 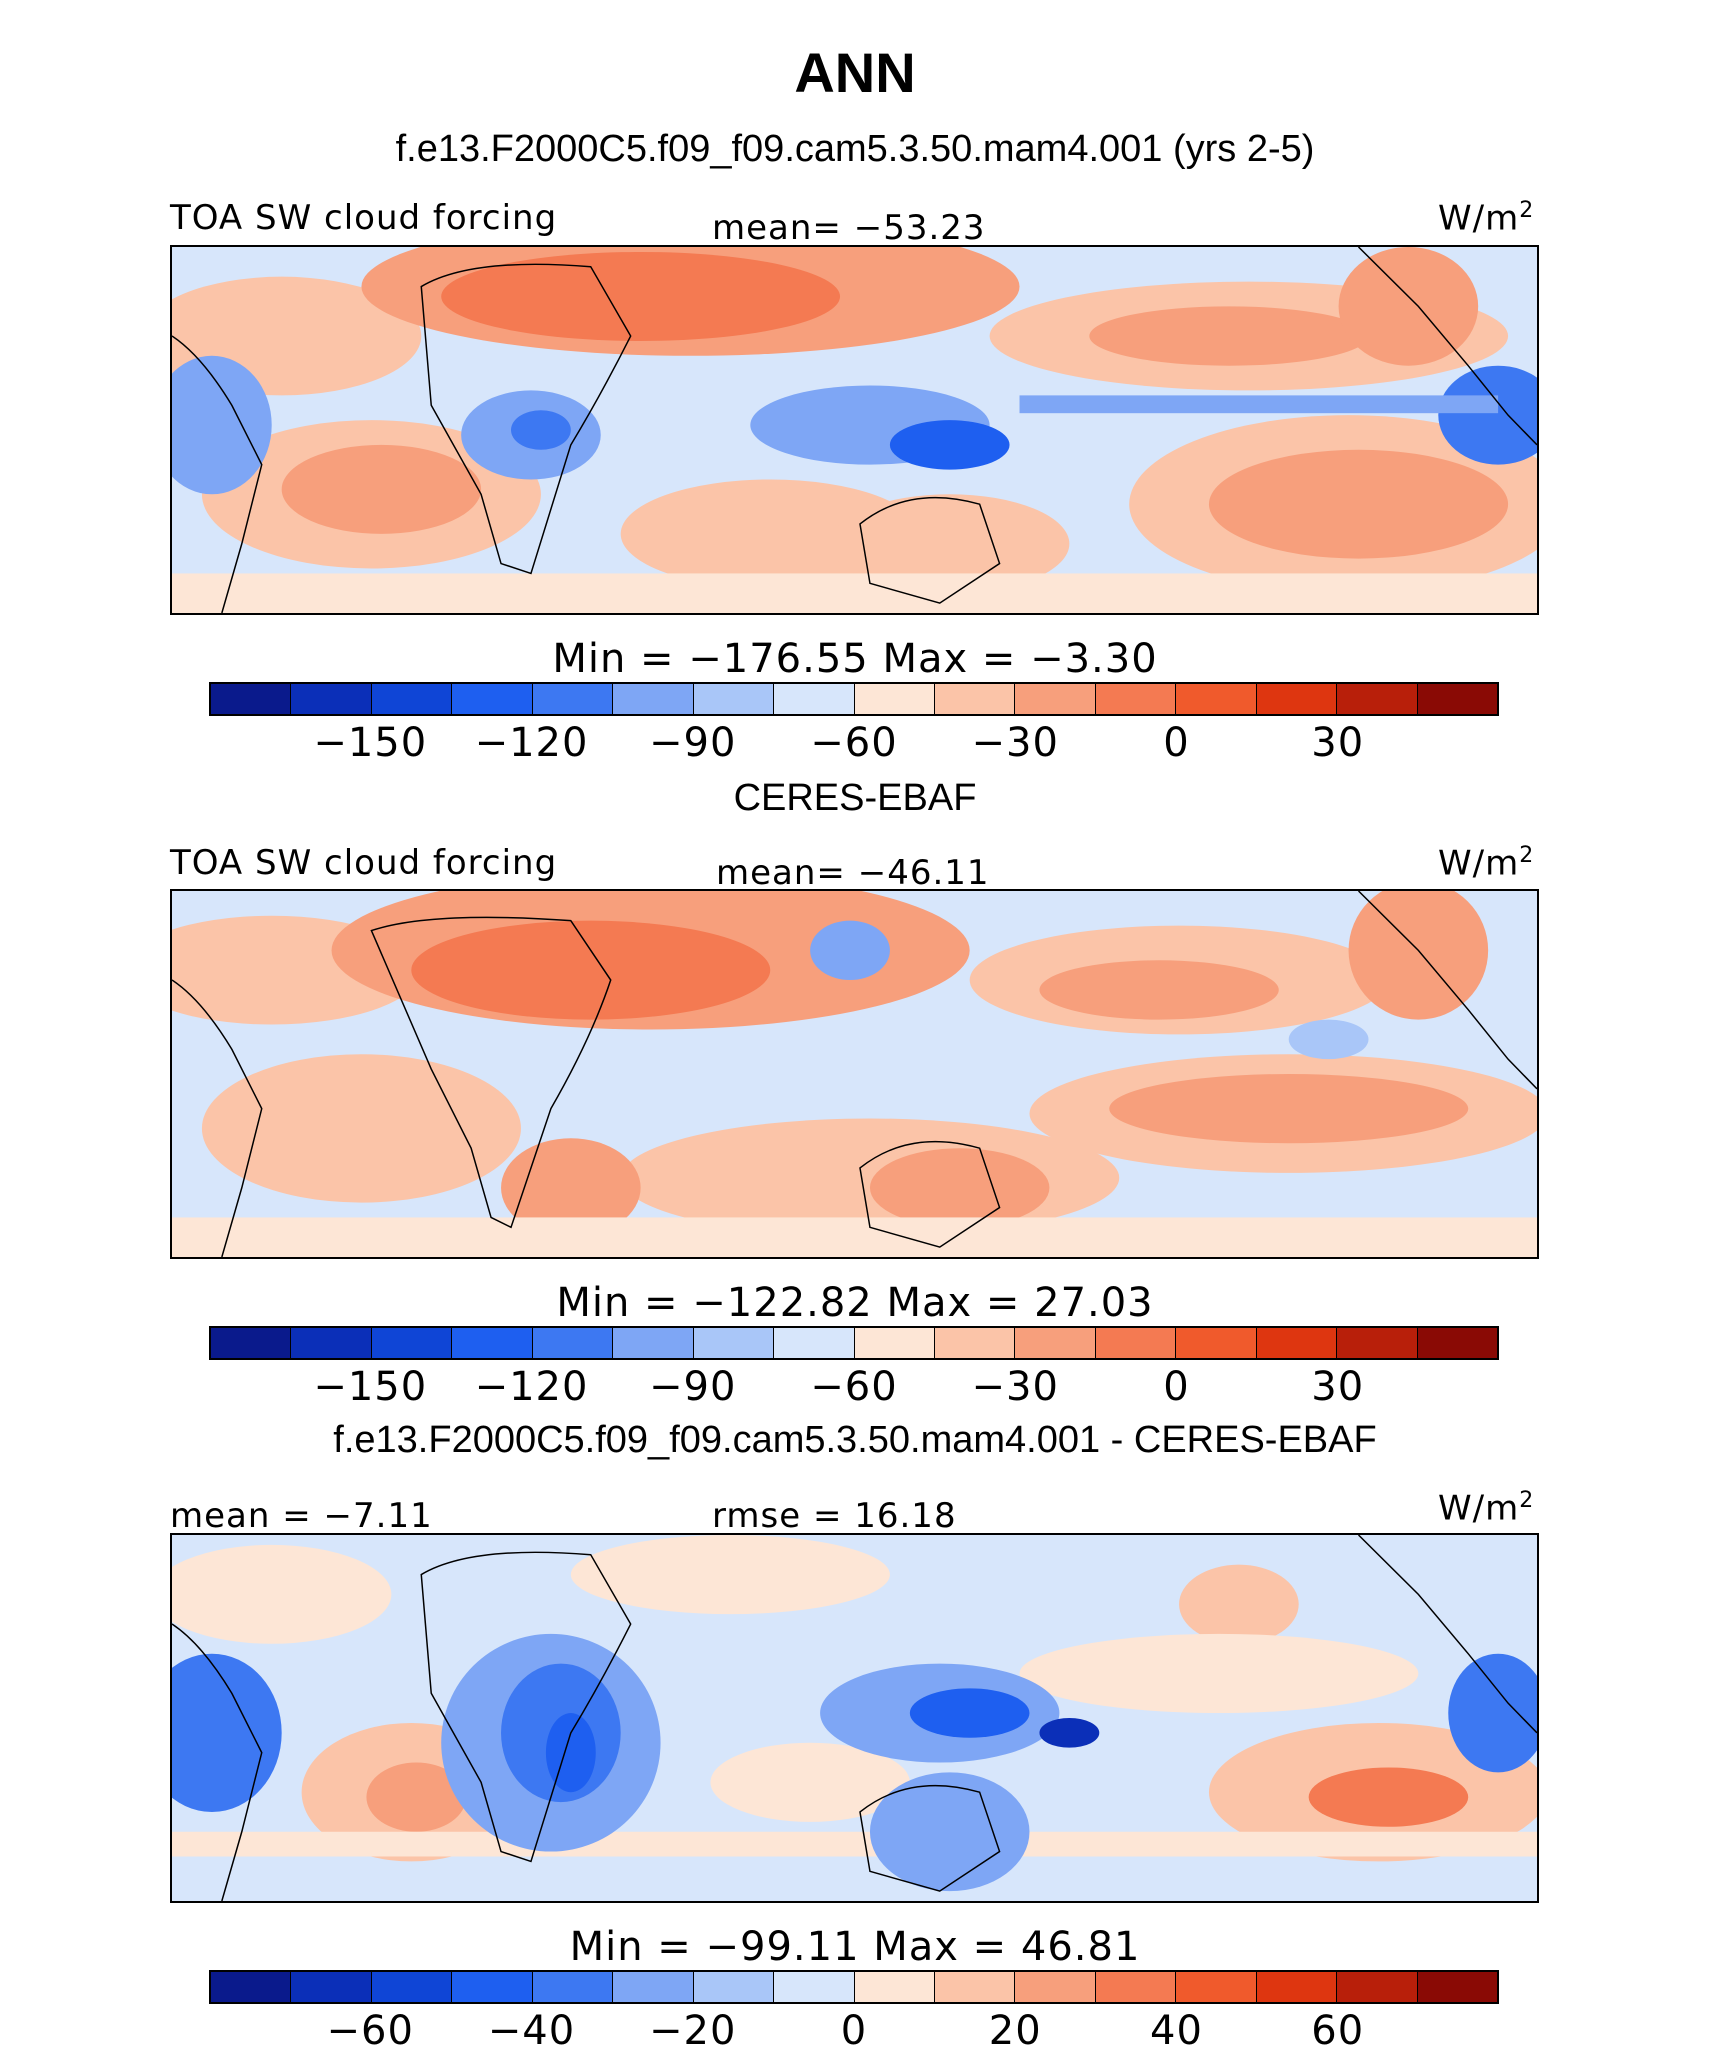 I want to click on panel1-mean-label: mean= −53.23, so click(x=849, y=228).